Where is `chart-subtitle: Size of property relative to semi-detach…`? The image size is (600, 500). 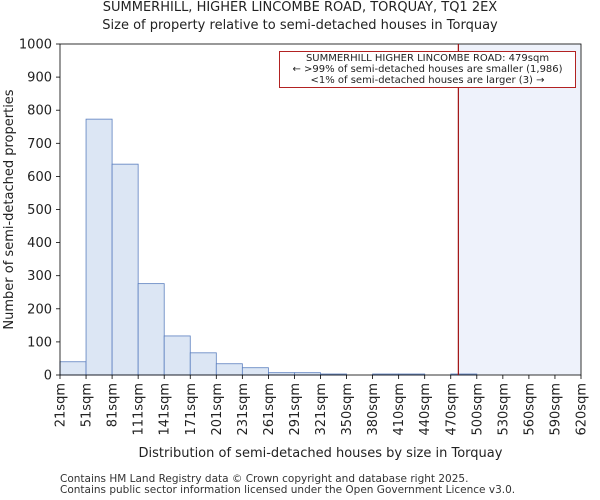 chart-subtitle: Size of property relative to semi-detach… is located at coordinates (300, 25).